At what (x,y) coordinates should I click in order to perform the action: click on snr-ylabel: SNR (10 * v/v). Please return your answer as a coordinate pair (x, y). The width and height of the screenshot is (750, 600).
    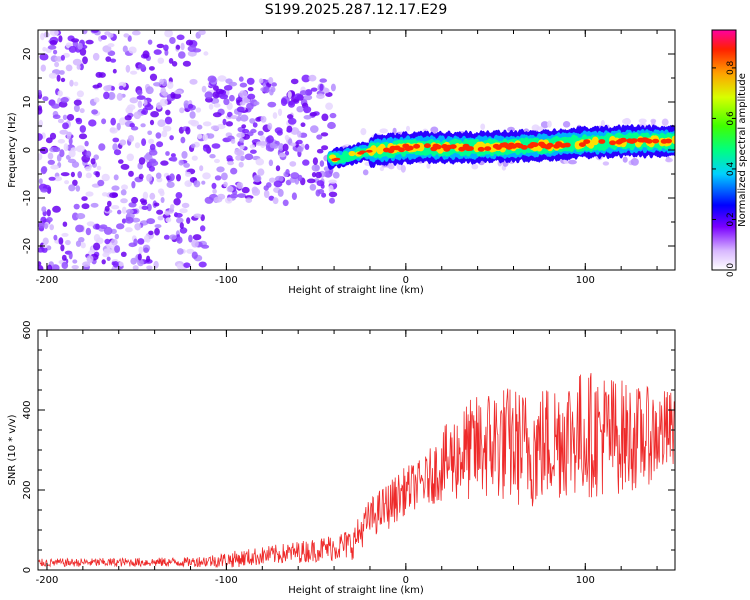
    Looking at the image, I should click on (12, 449).